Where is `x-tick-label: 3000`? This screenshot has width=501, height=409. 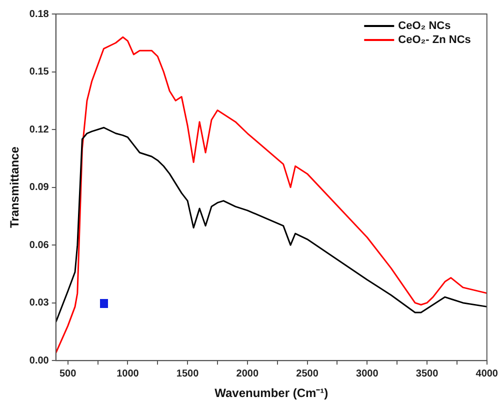
x-tick-label: 3000 is located at coordinates (367, 374).